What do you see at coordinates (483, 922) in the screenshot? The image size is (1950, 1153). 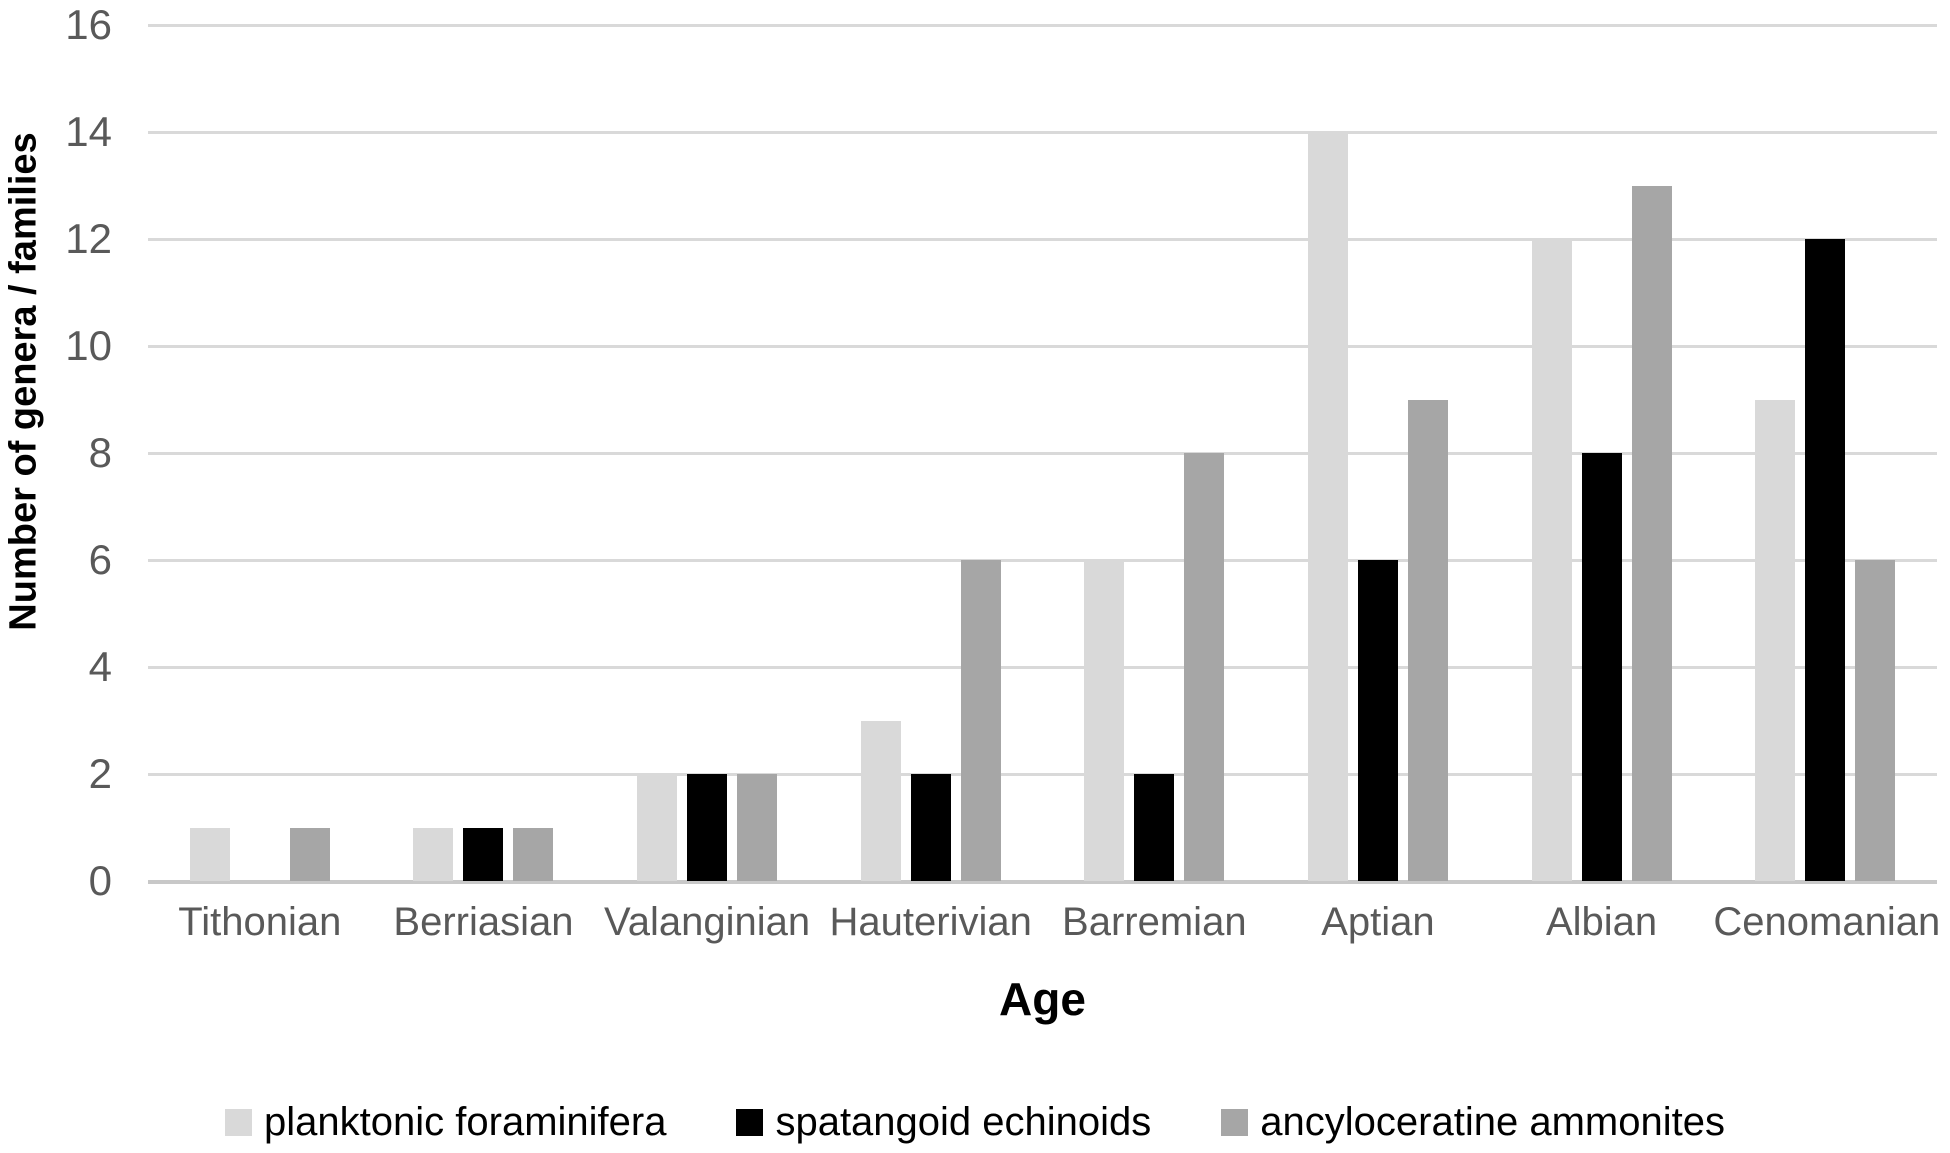 I see `x-category-label: Berriasian` at bounding box center [483, 922].